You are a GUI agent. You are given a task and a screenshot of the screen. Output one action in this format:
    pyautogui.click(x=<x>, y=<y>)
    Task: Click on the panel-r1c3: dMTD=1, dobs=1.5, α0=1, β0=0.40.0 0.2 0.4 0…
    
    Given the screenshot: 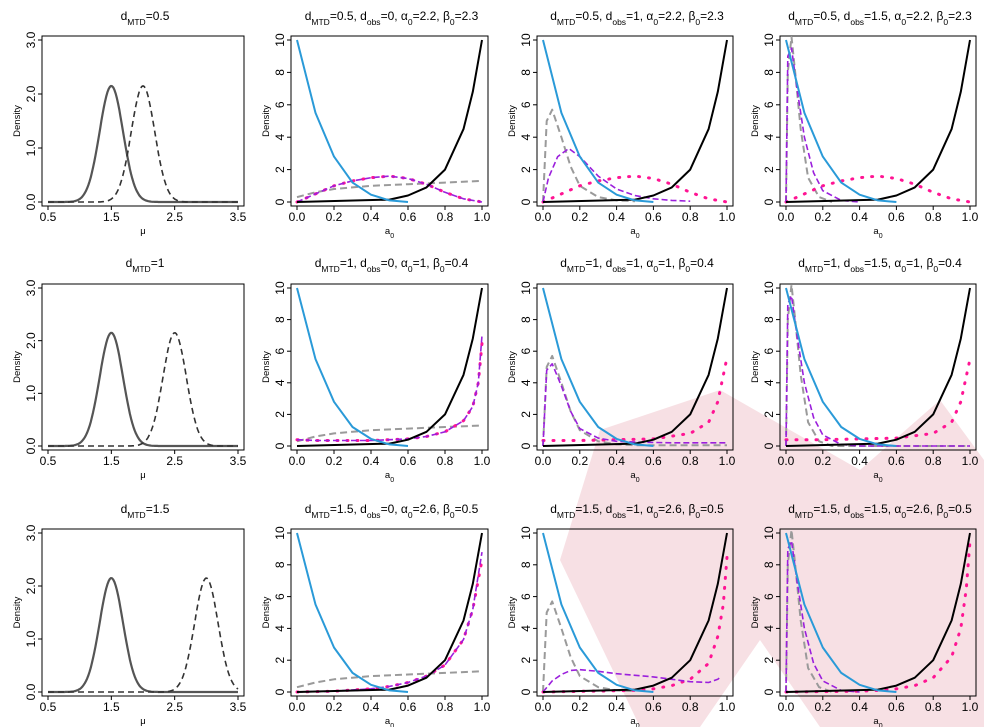 What is the action you would take?
    pyautogui.click(x=864, y=370)
    